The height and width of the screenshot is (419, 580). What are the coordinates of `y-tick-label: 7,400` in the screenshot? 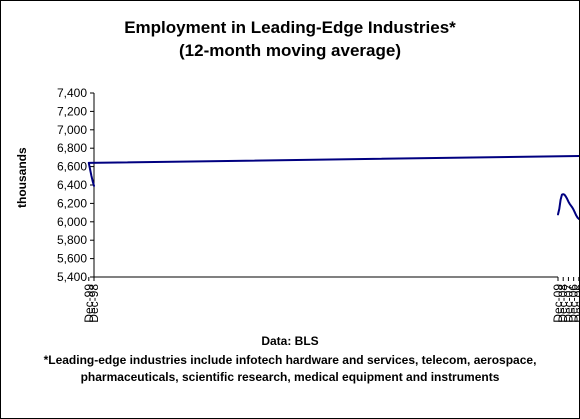 It's located at (72, 93).